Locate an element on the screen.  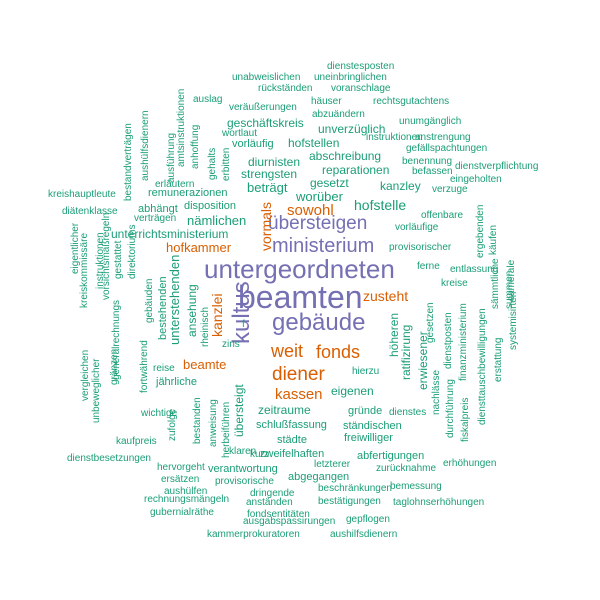
word-veräußerungen: veräußerungen is located at coordinates (263, 107).